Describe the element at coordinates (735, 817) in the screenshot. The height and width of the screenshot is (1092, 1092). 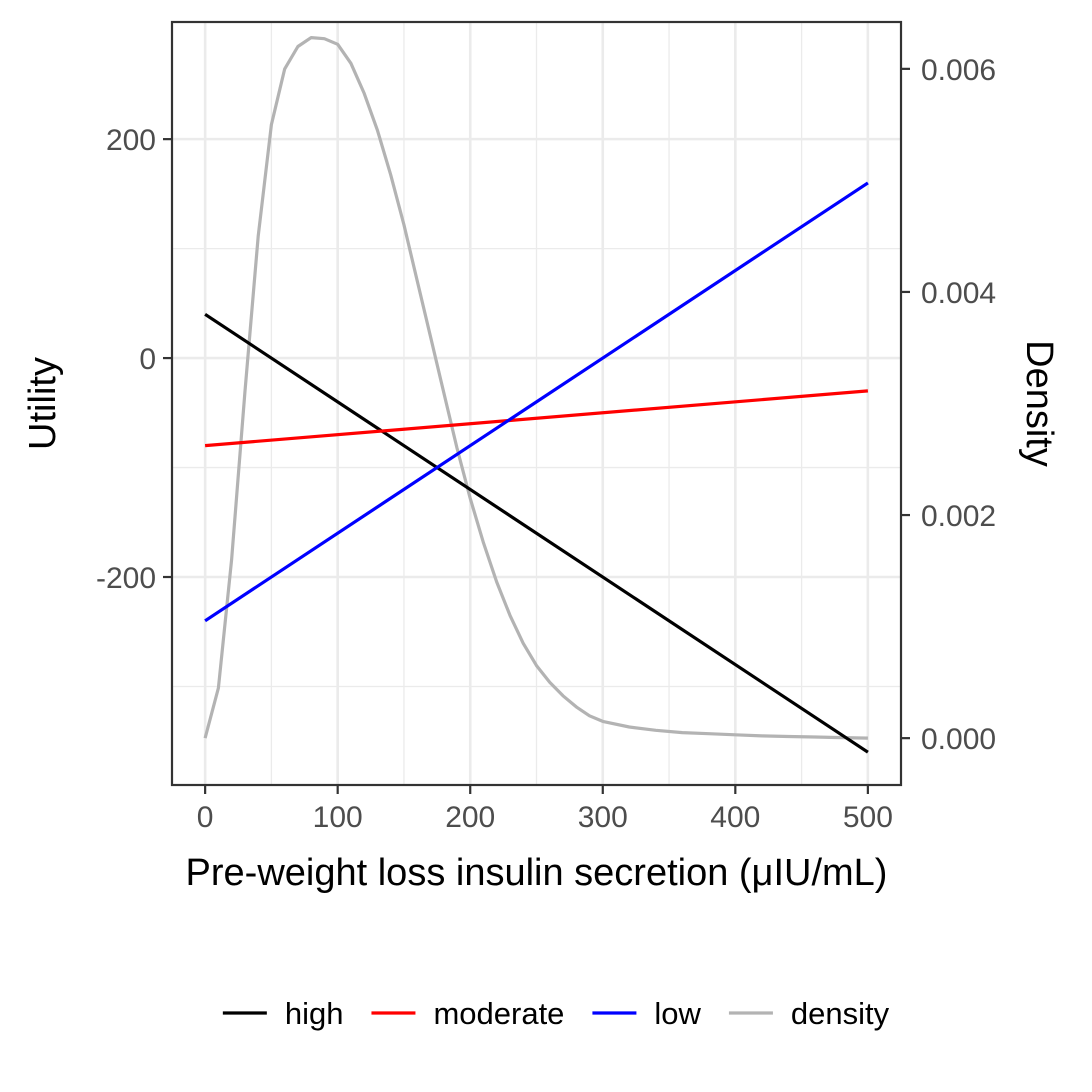
I see `x-tick-label: 400` at that location.